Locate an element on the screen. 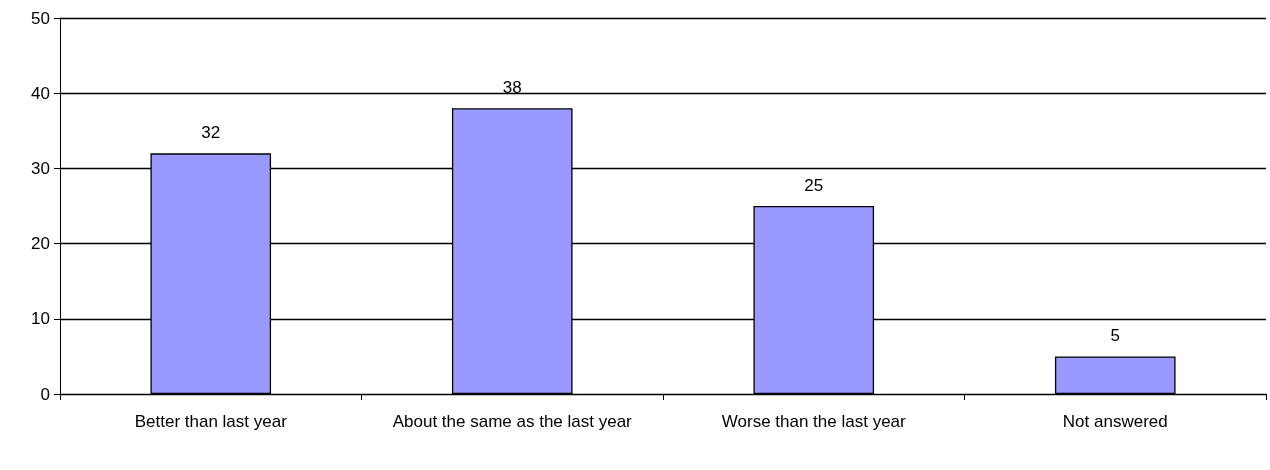 The image size is (1270, 470). y-tick-label: 0 is located at coordinates (45, 394).